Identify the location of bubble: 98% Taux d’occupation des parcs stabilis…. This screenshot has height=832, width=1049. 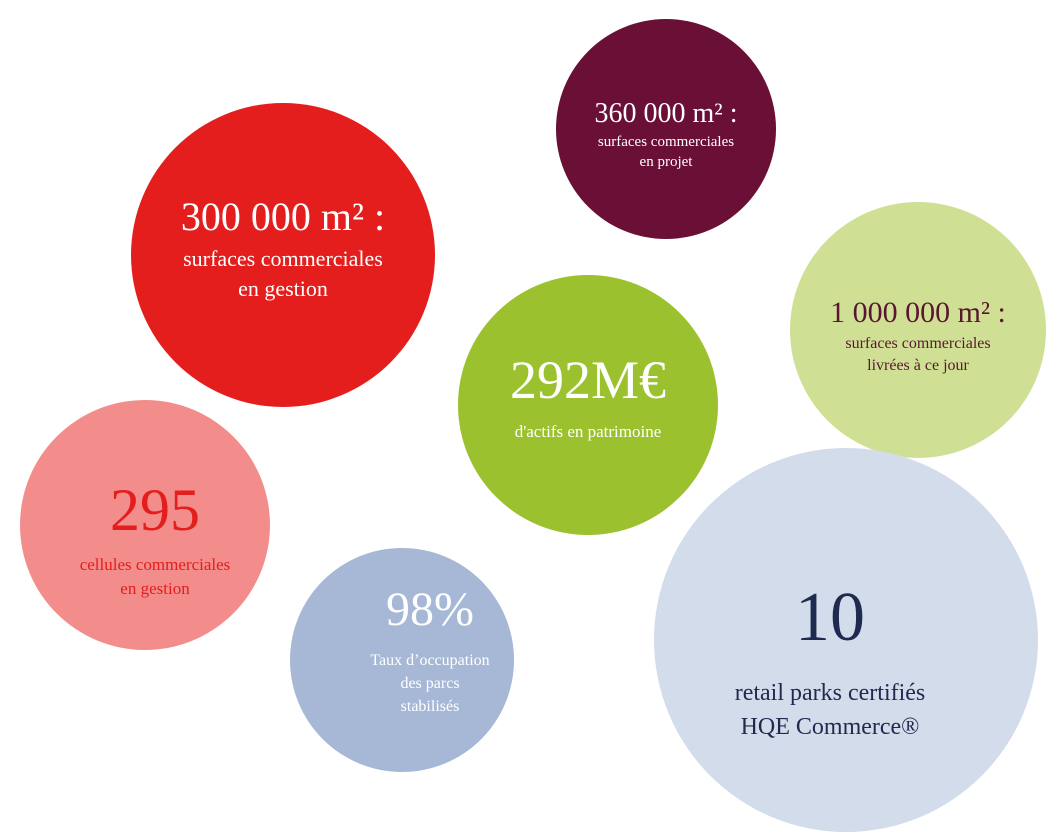
(402, 660).